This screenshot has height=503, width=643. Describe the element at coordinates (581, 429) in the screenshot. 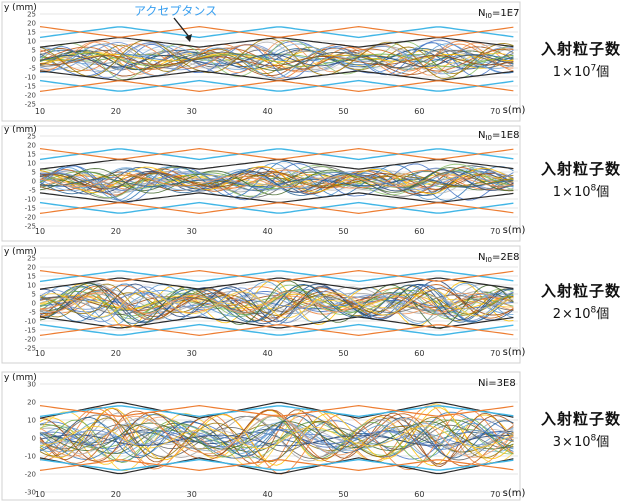

I see `particle-count-label-4: 入射粒子数 3×108個` at that location.